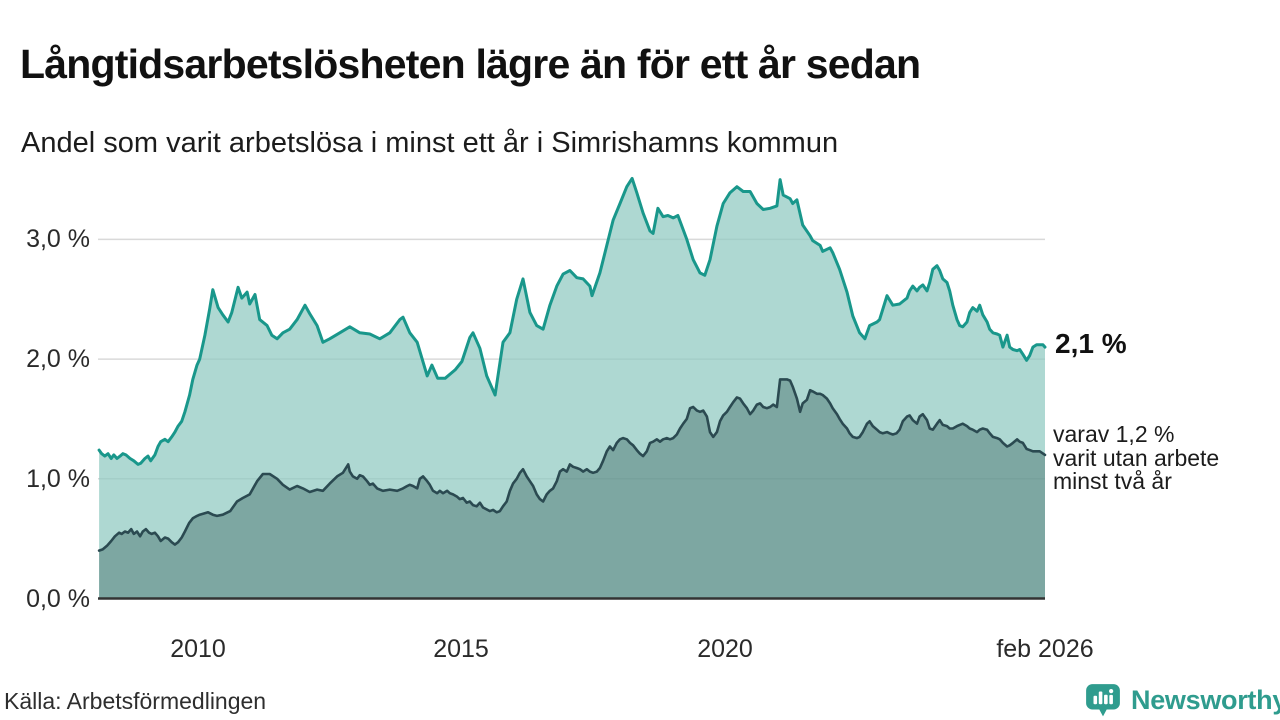 Image resolution: width=1280 pixels, height=720 pixels. What do you see at coordinates (135, 701) in the screenshot?
I see `source-caption: Källa: Arbetsförmedlingen` at bounding box center [135, 701].